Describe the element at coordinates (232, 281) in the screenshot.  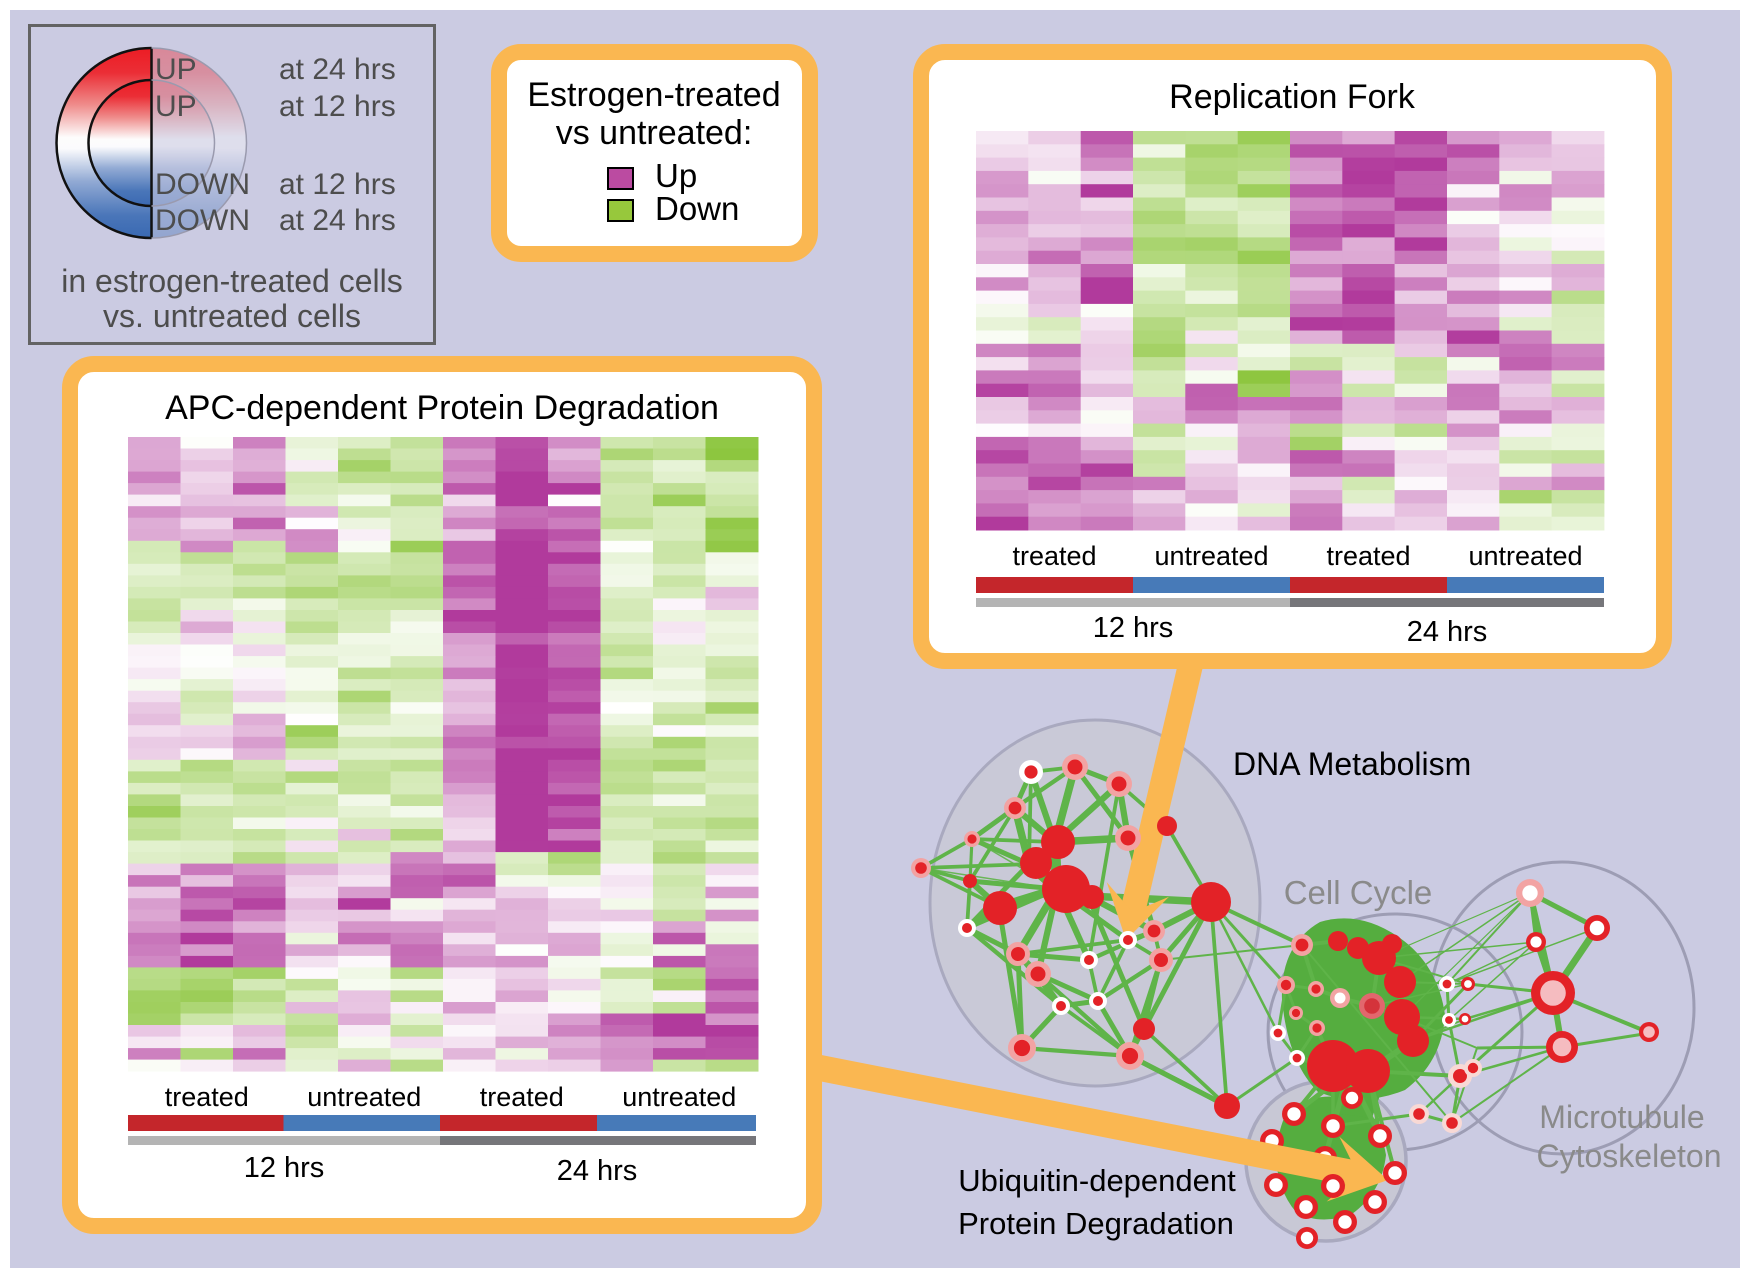
I see `svg-text: in estrogen-treated cells` at that location.